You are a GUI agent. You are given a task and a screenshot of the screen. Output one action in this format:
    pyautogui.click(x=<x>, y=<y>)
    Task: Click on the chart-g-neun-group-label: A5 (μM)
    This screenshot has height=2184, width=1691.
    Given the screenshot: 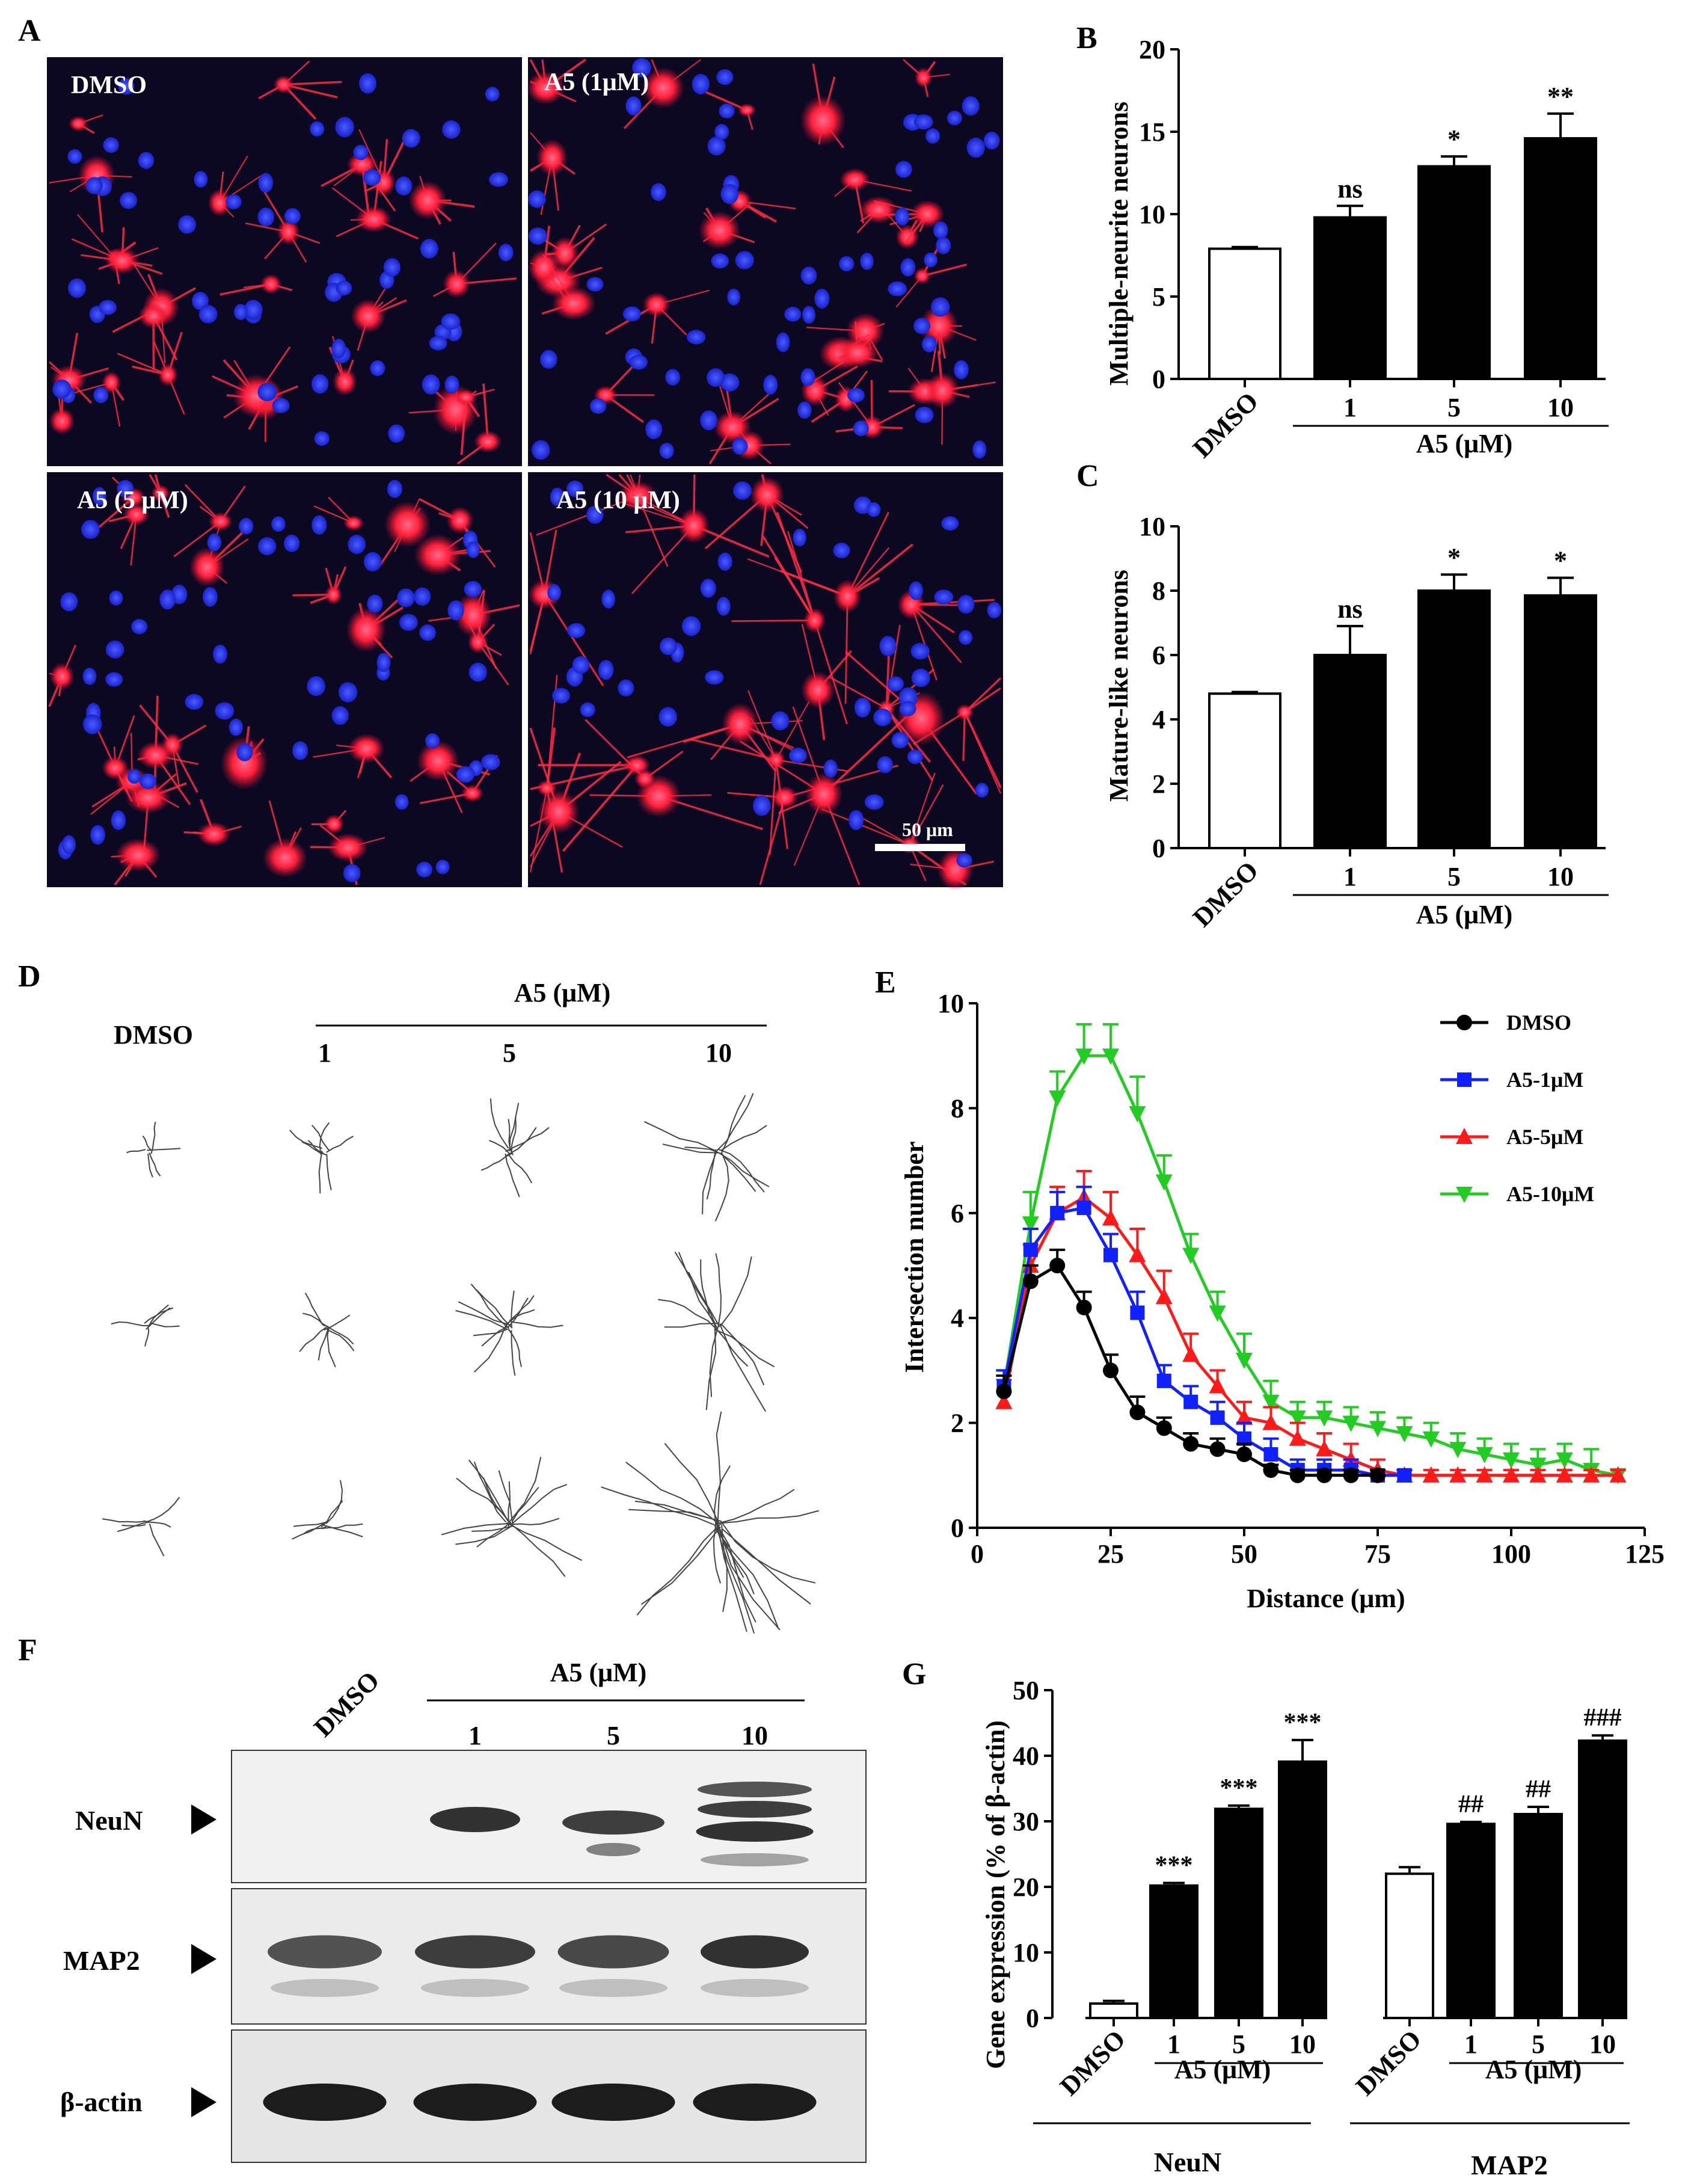 What is the action you would take?
    pyautogui.click(x=1222, y=2069)
    